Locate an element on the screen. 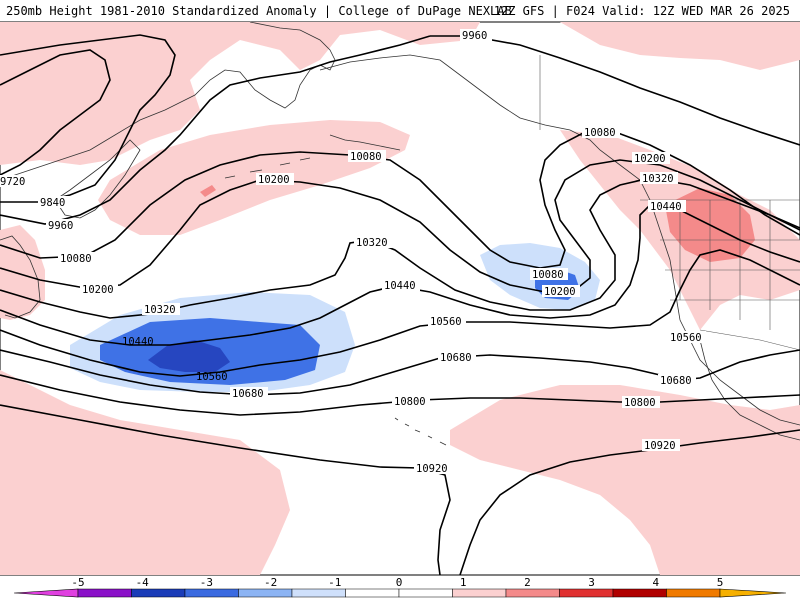 This screenshot has width=800, height=604. coast-kamchatka is located at coordinates (97, 179).